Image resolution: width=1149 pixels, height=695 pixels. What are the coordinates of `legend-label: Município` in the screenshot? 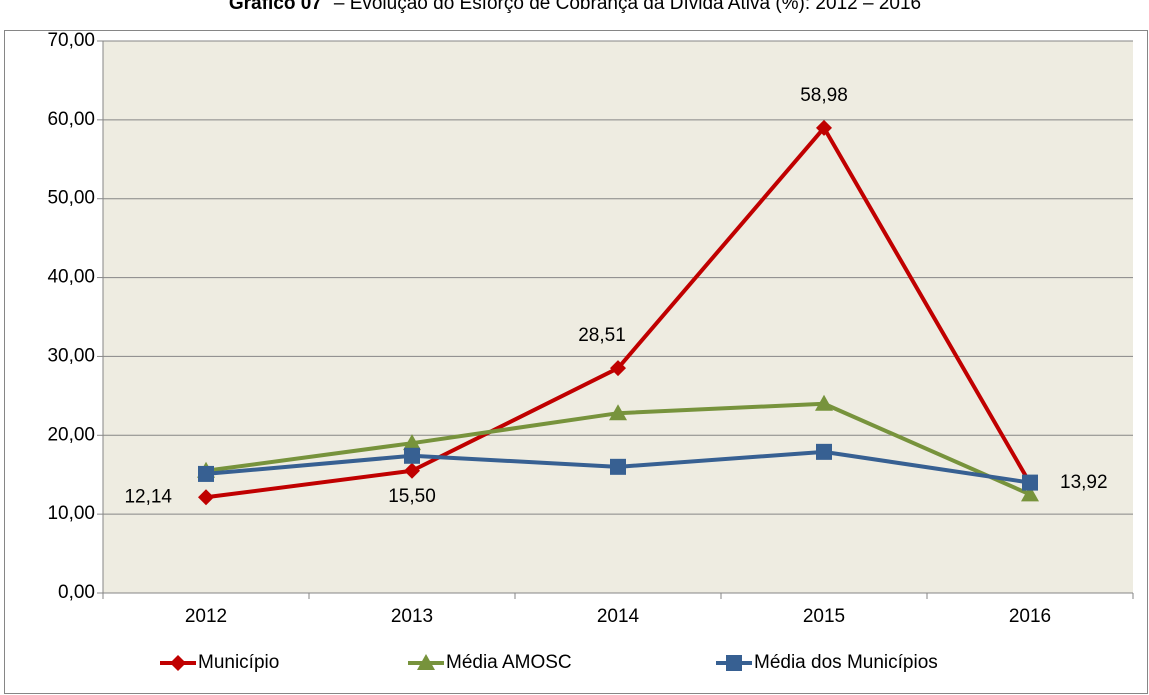 It's located at (238, 662).